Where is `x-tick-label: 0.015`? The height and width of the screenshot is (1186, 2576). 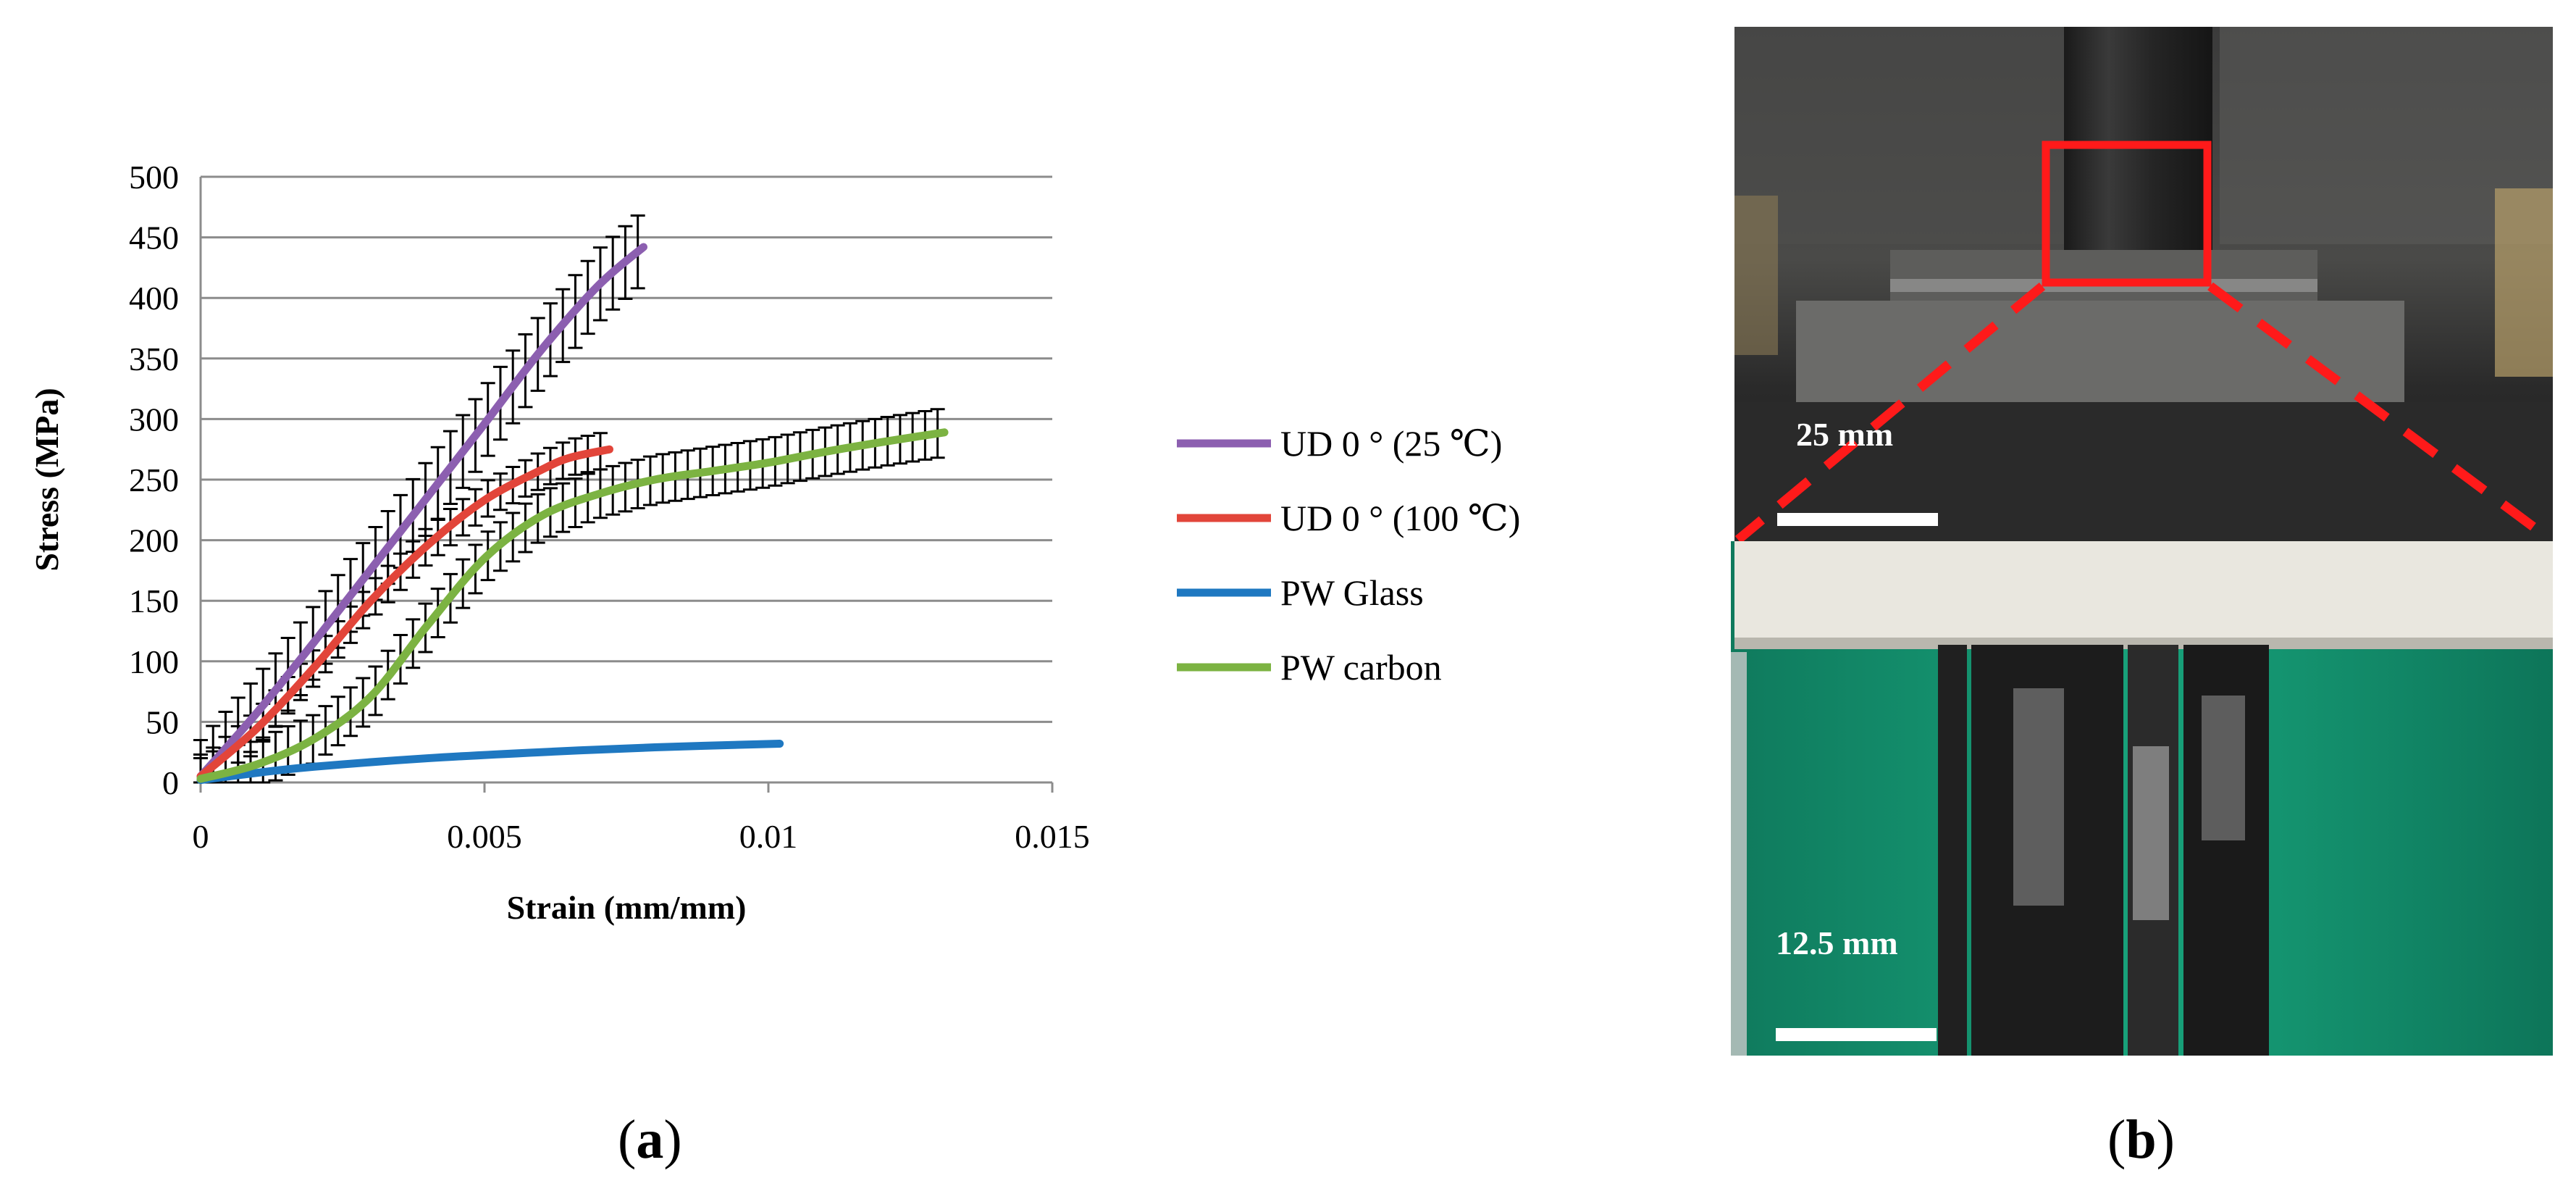 x-tick-label: 0.015 is located at coordinates (1052, 837).